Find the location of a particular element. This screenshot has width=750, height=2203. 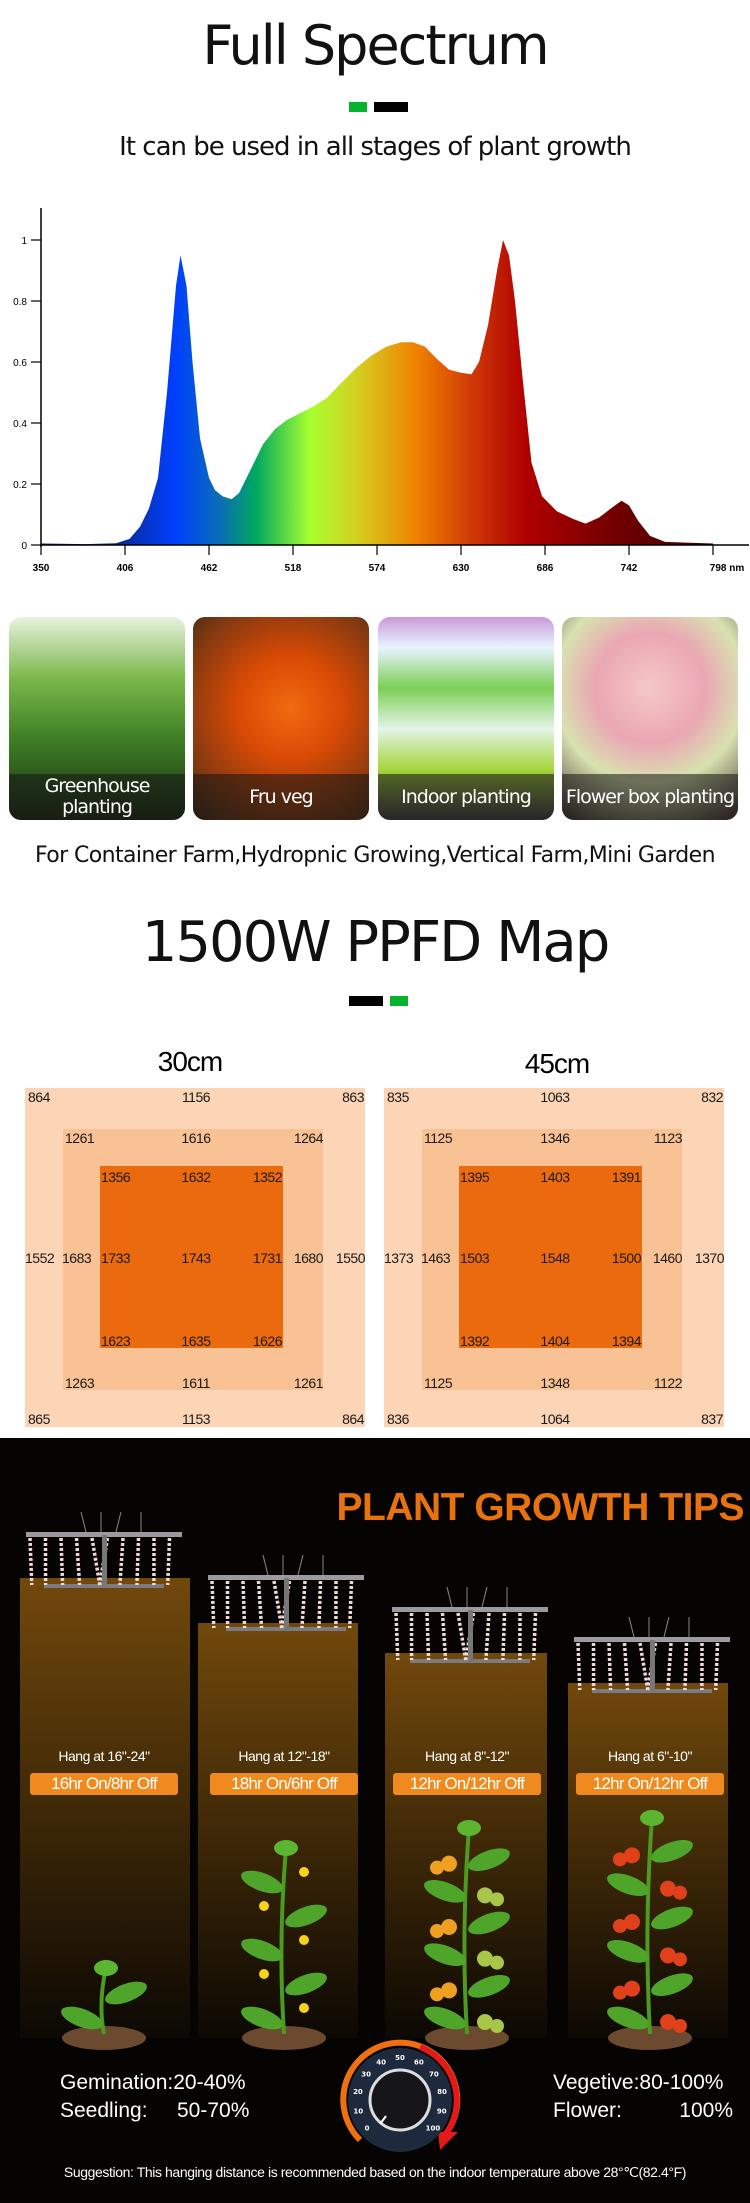

accent-bar-black is located at coordinates (391, 107).